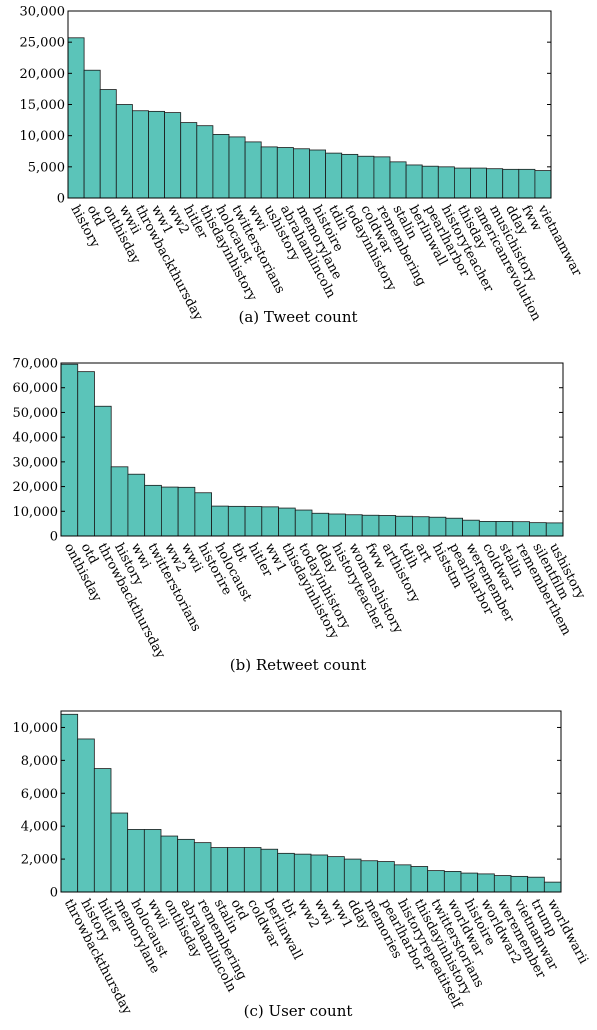  I want to click on user-count-caption: (c) User count, so click(298, 1011).